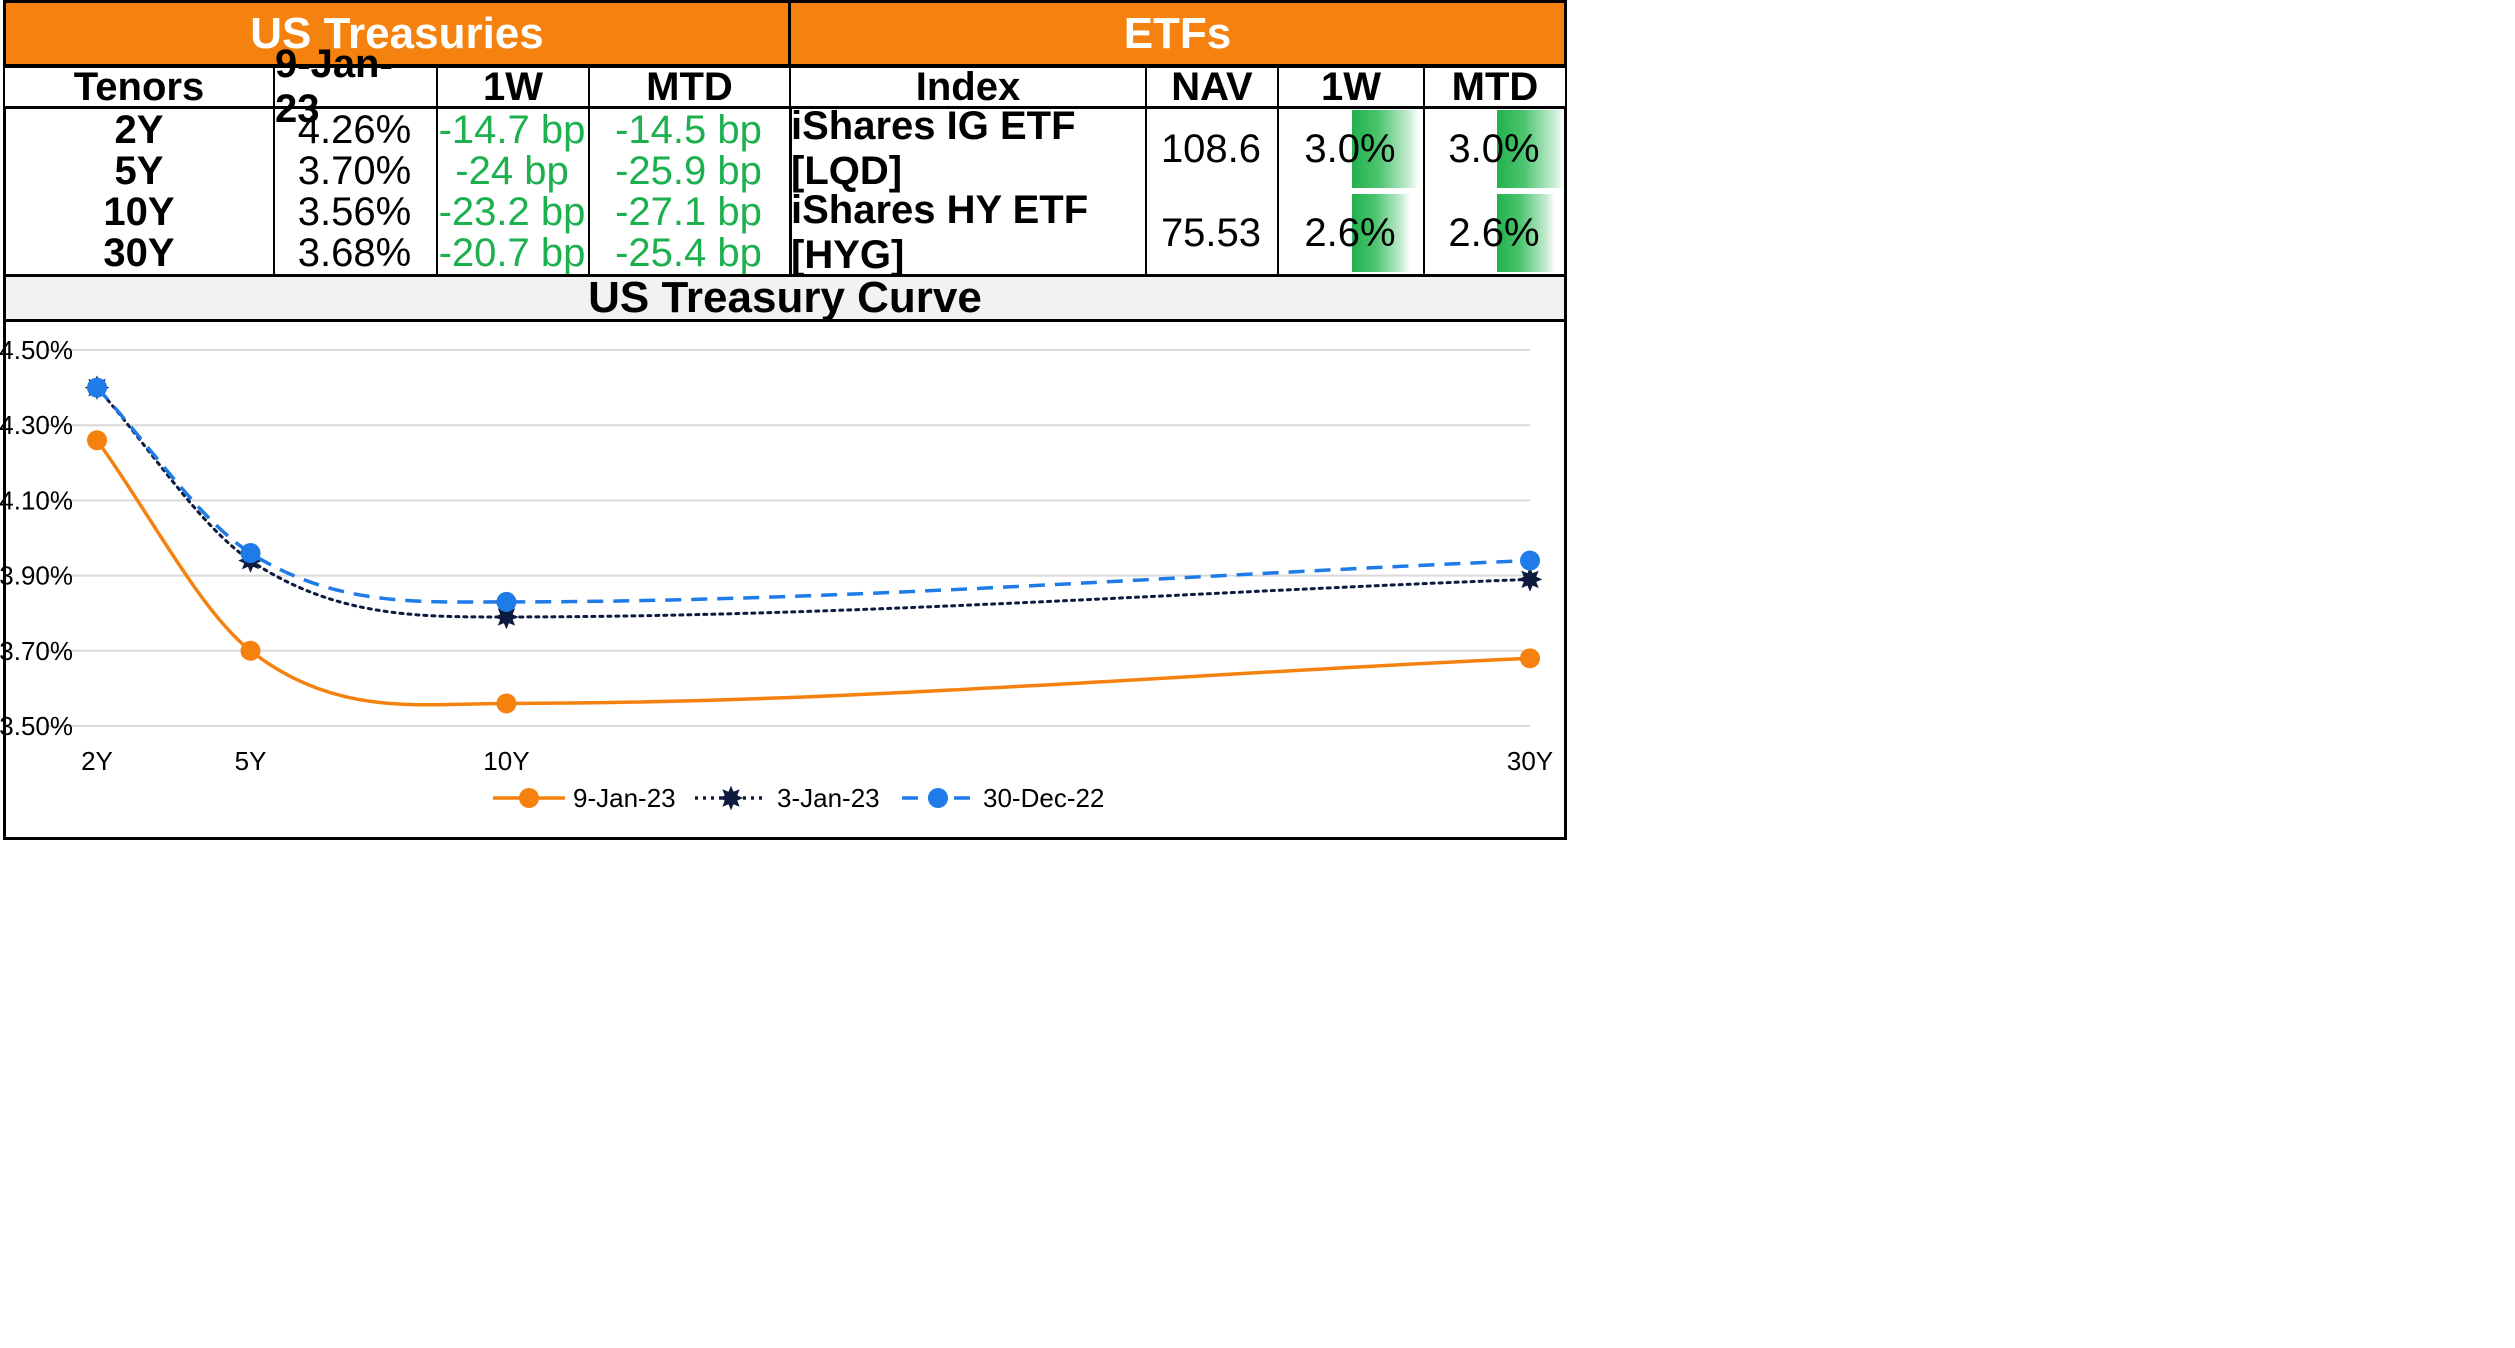  Describe the element at coordinates (506, 761) in the screenshot. I see `x-tick-label: 10Y` at that location.